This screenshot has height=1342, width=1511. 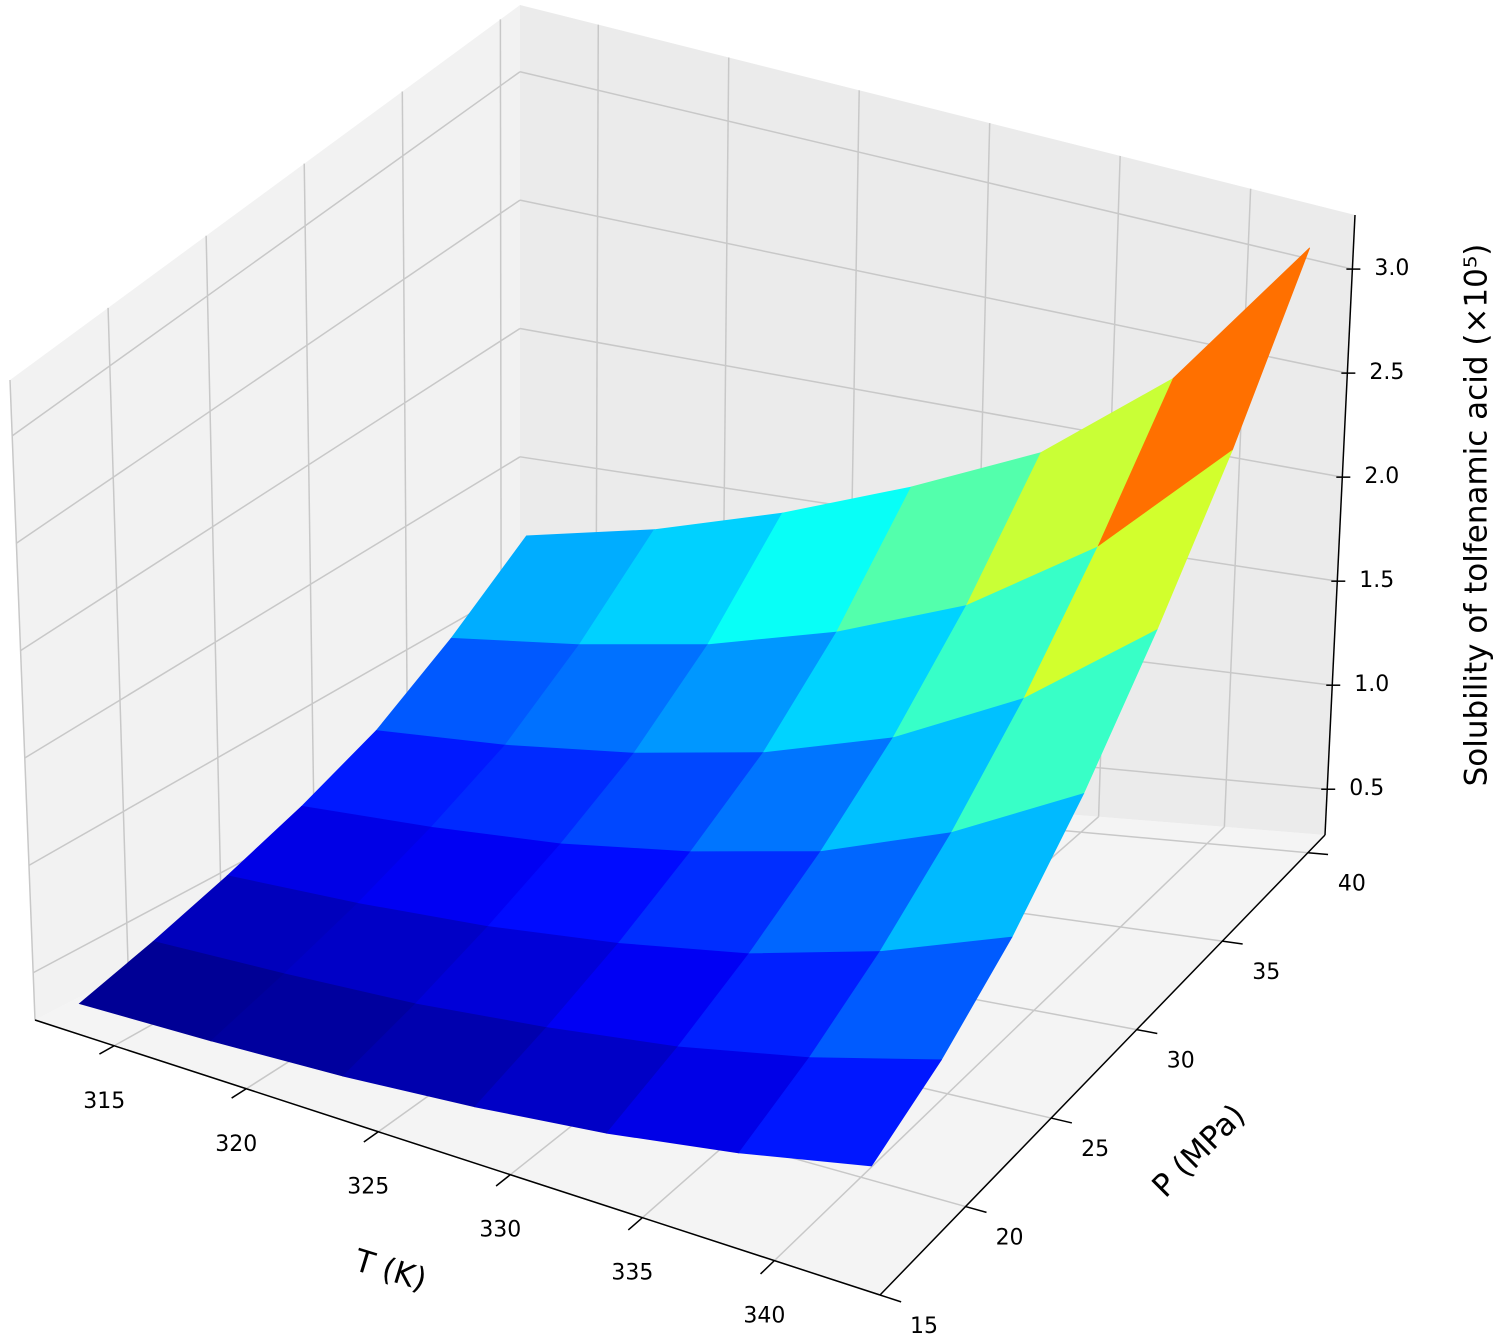 I want to click on x-axis-title: T (K), so click(x=390, y=1270).